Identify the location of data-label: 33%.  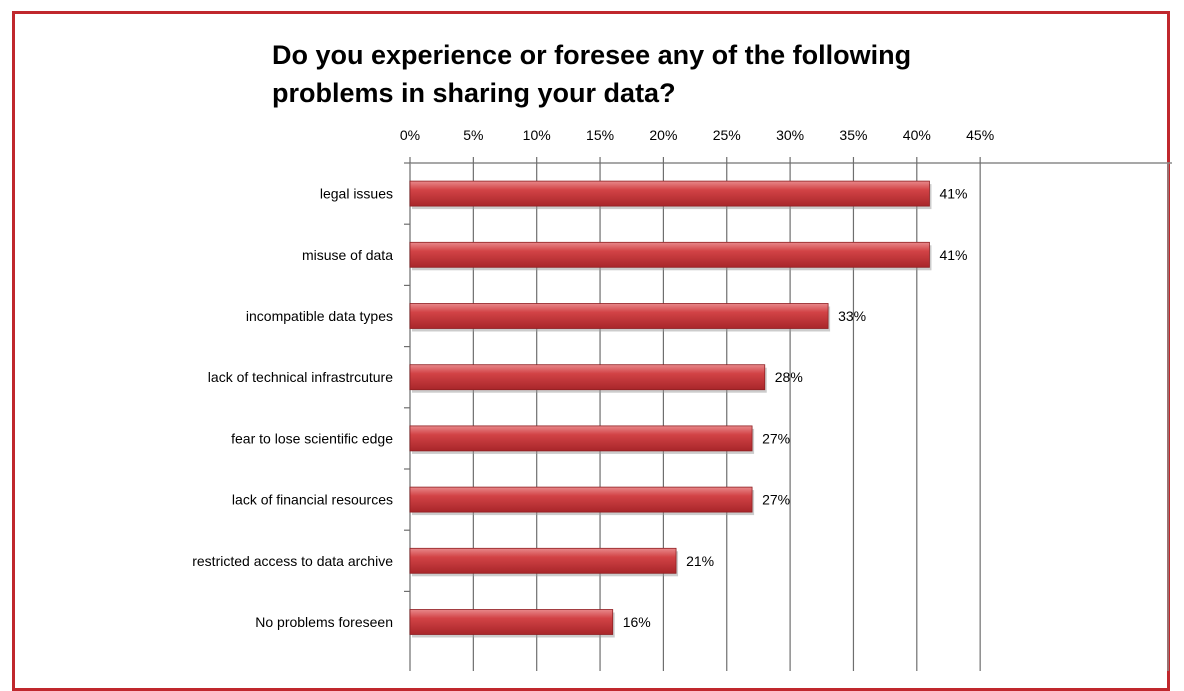
(852, 316).